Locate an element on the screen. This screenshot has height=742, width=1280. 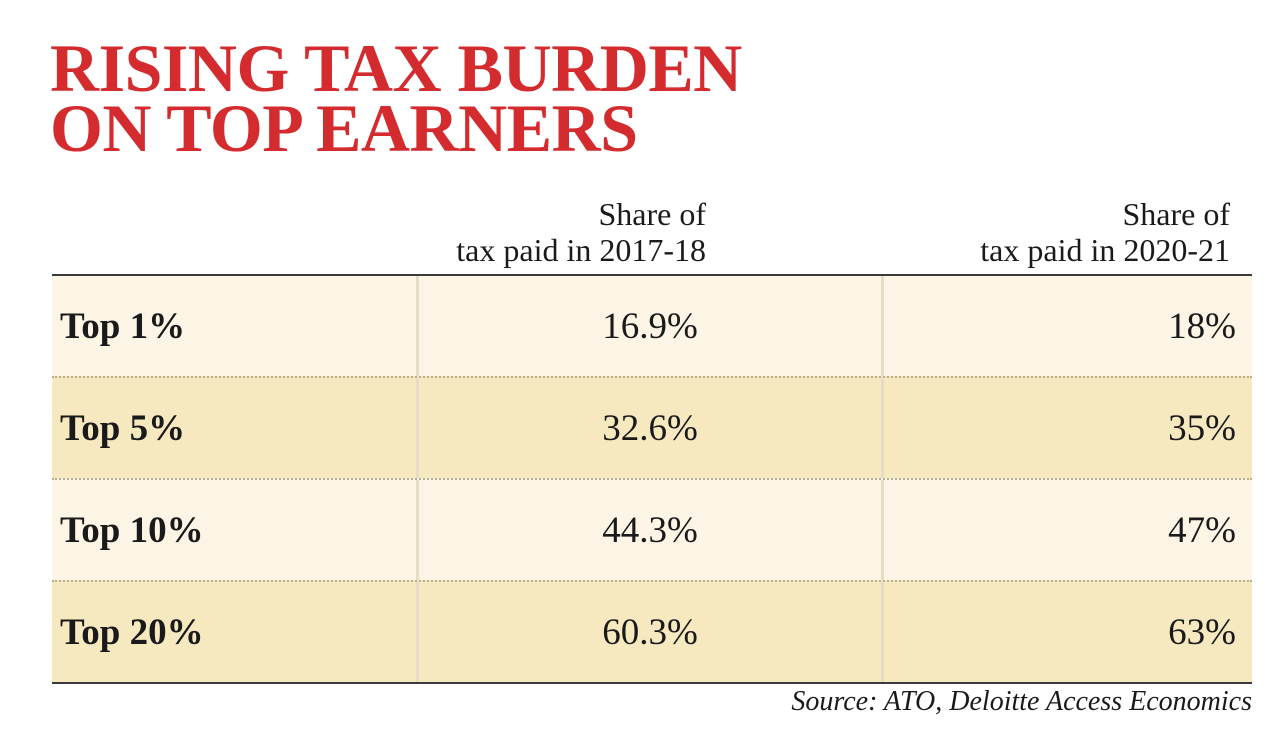
column-header-2017-18: Share of tax paid in 2017-18 is located at coordinates (581, 232).